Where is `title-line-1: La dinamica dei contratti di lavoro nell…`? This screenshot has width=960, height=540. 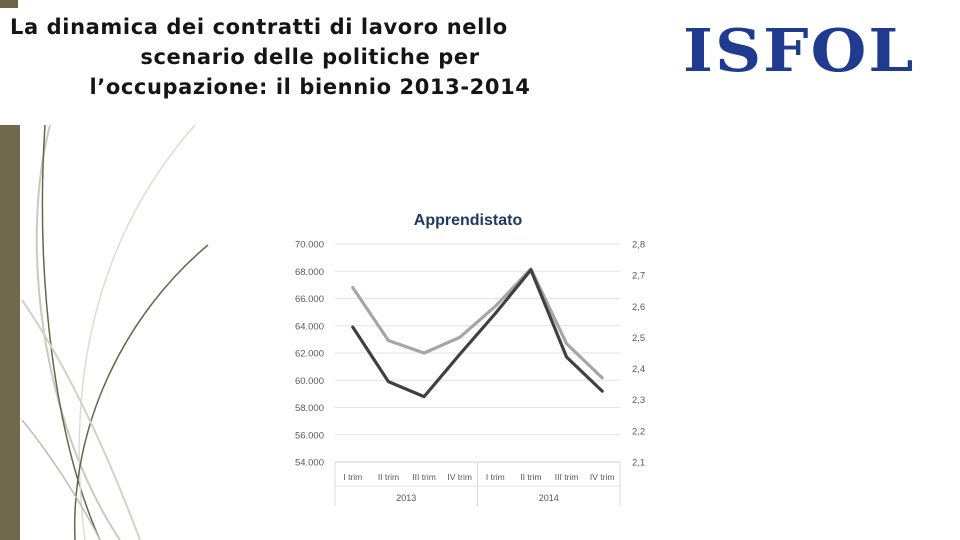 title-line-1: La dinamica dei contratti di lavoro nell… is located at coordinates (259, 27).